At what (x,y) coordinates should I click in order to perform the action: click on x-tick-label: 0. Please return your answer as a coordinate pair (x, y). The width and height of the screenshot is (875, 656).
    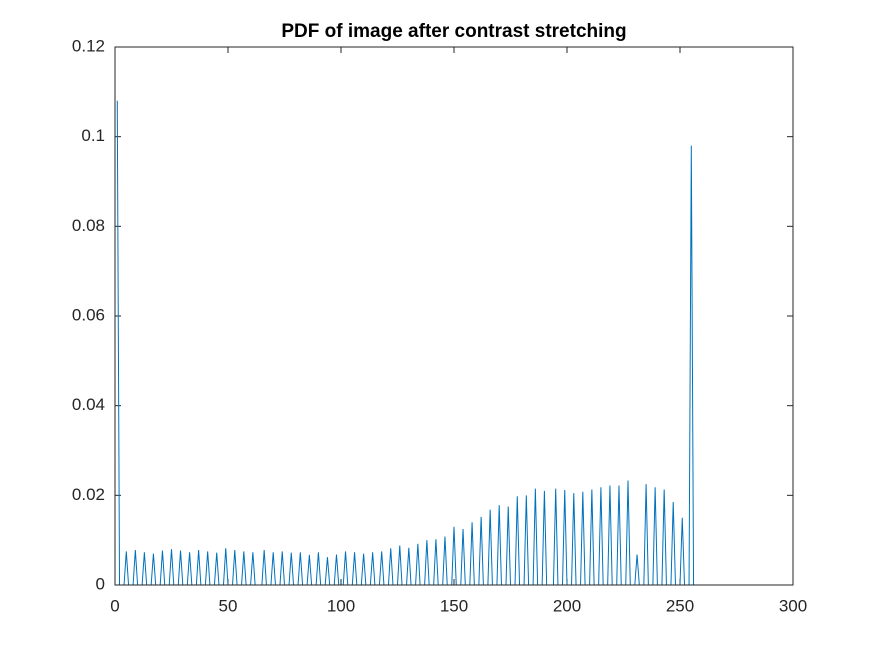
    Looking at the image, I should click on (114, 605).